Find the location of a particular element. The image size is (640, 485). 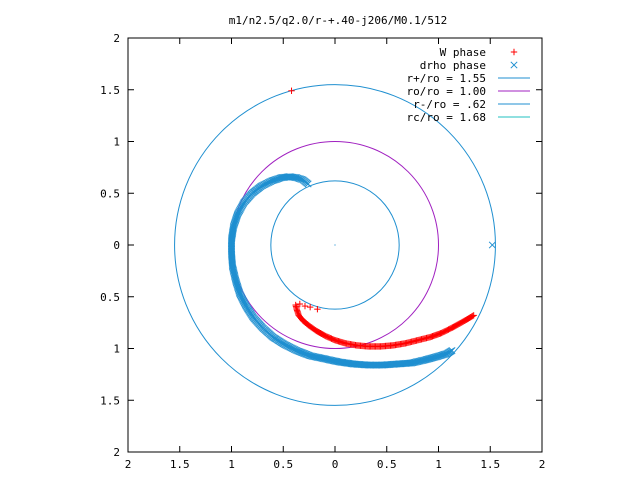

legend-label: ro/ro = 1.00 is located at coordinates (446, 91).